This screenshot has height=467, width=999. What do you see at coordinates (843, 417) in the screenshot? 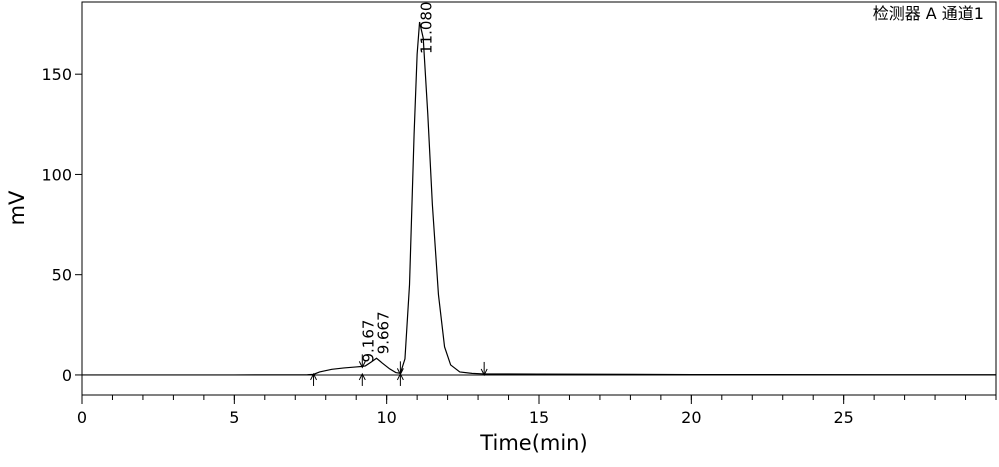
I see `x-tick-label: 25` at bounding box center [843, 417].